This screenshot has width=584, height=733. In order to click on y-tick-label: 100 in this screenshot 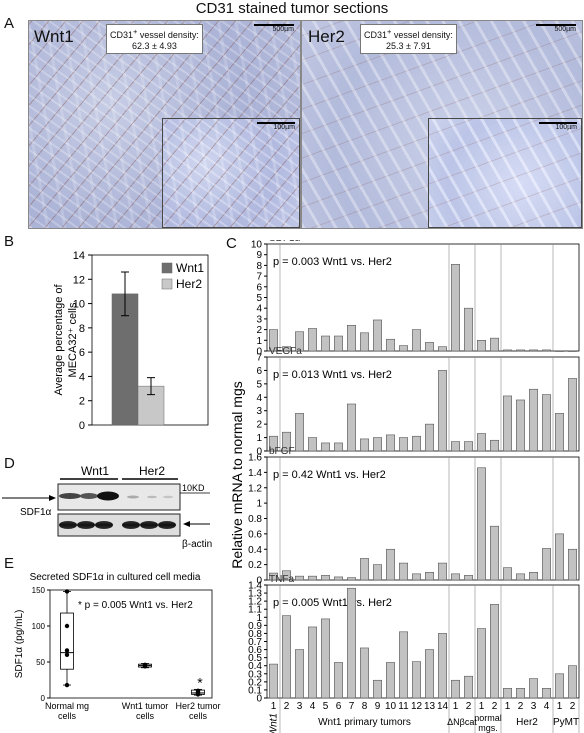, I will do `click(39, 626)`.